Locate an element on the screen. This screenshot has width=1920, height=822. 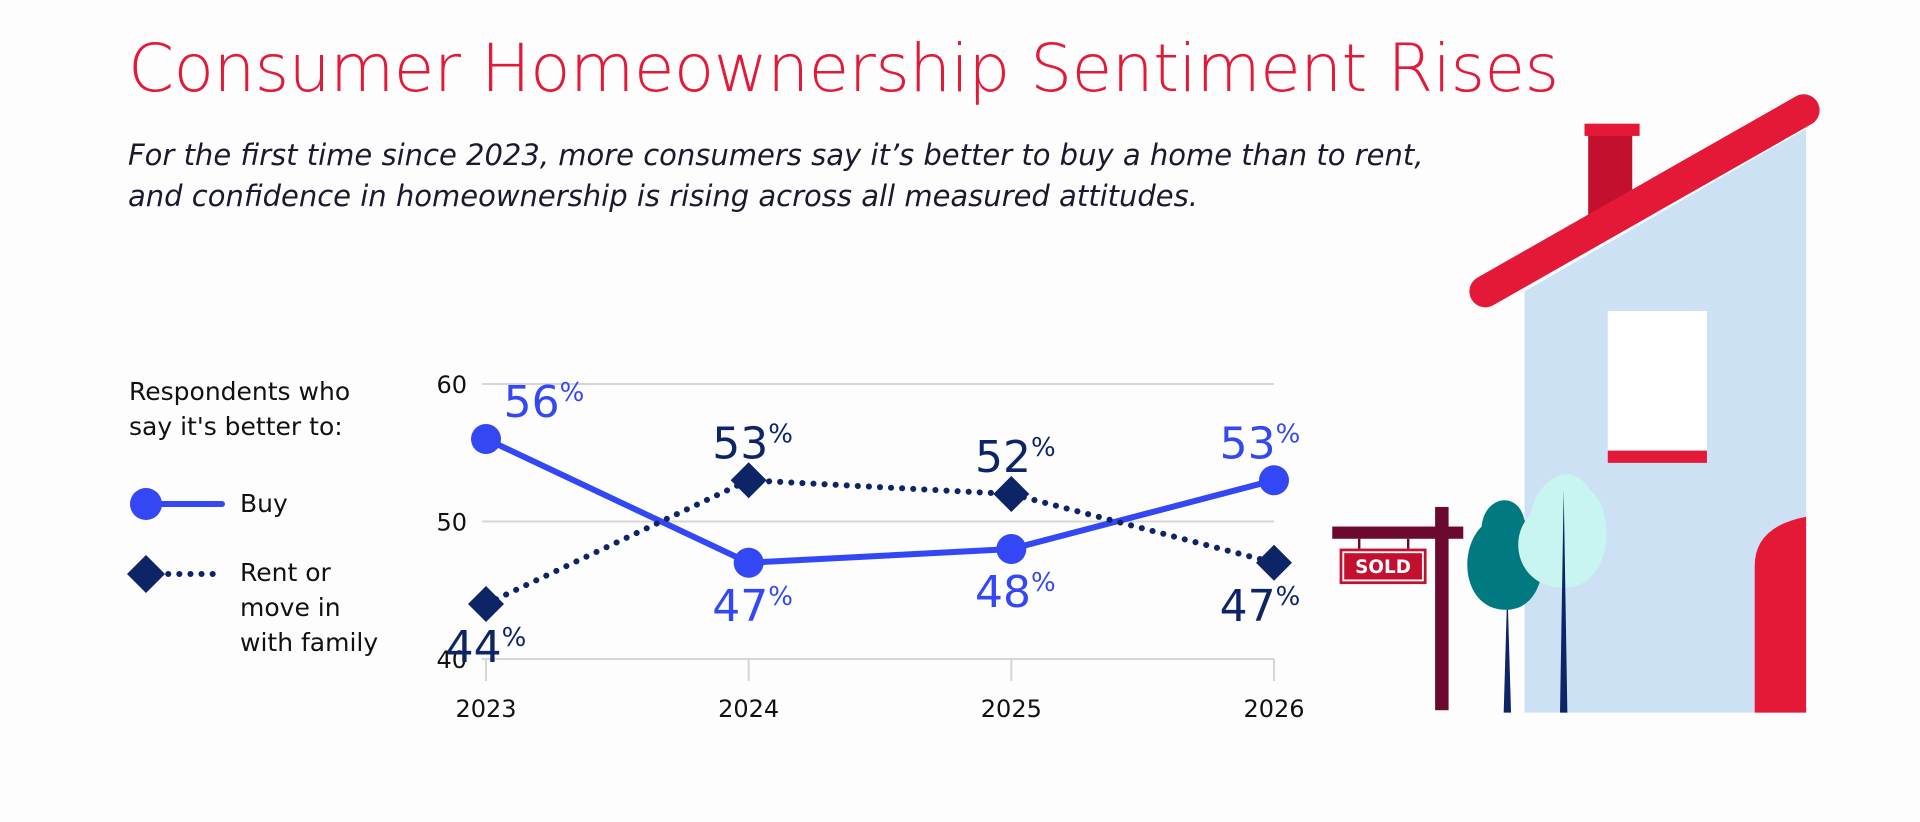
legend-label: Buy is located at coordinates (264, 503).